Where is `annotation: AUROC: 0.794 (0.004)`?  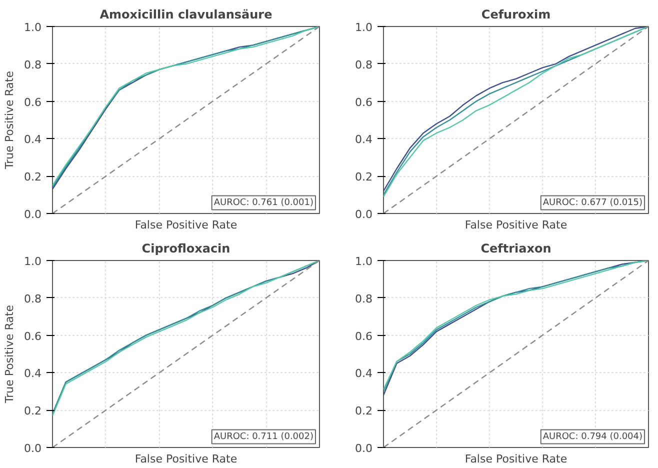 annotation: AUROC: 0.794 (0.004) is located at coordinates (592, 437).